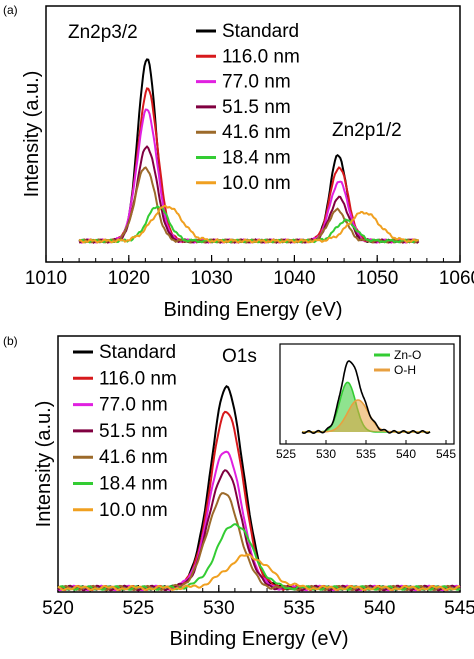  Describe the element at coordinates (294, 278) in the screenshot. I see `x-tick-label: 1040` at that location.